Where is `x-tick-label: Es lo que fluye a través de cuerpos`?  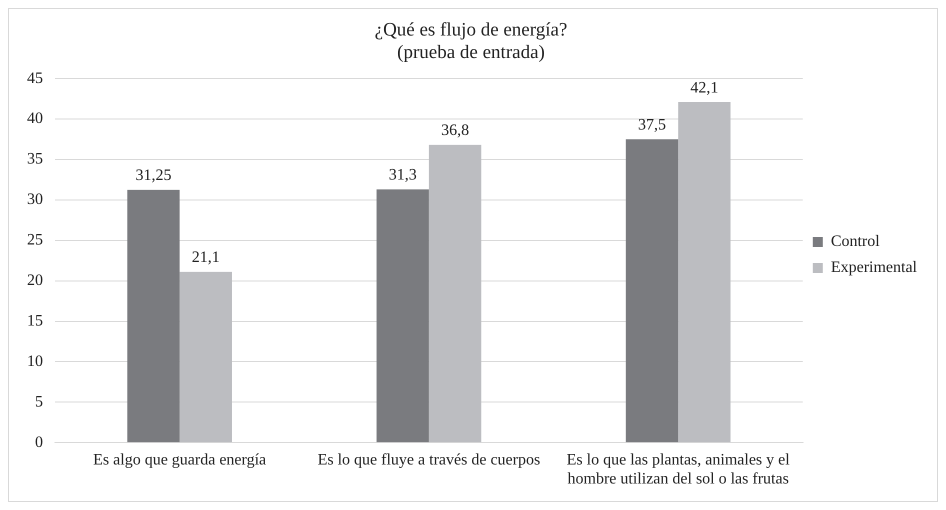
x-tick-label: Es lo que fluye a través de cuerpos is located at coordinates (429, 459).